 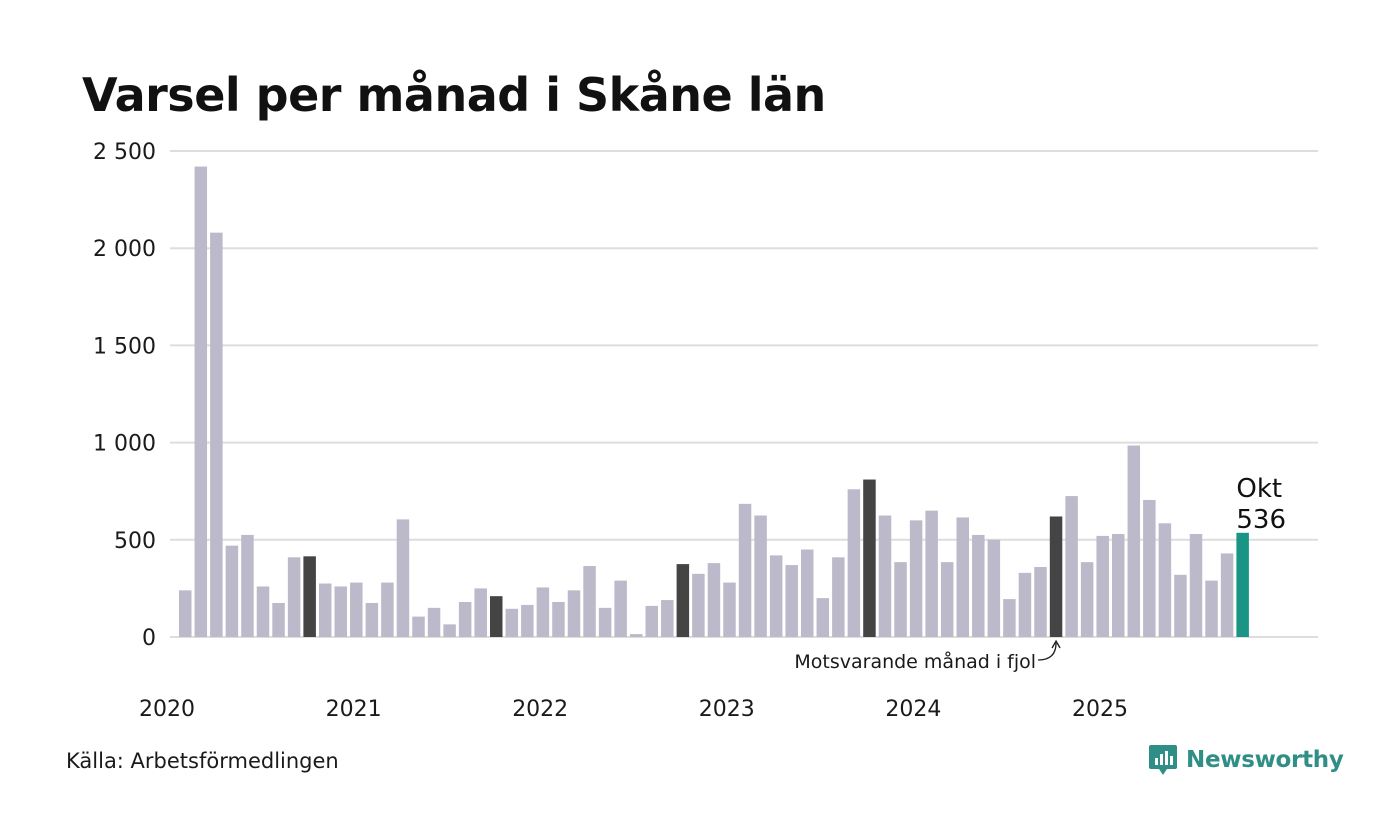 What do you see at coordinates (727, 709) in the screenshot?
I see `x-tick-label: 2023` at bounding box center [727, 709].